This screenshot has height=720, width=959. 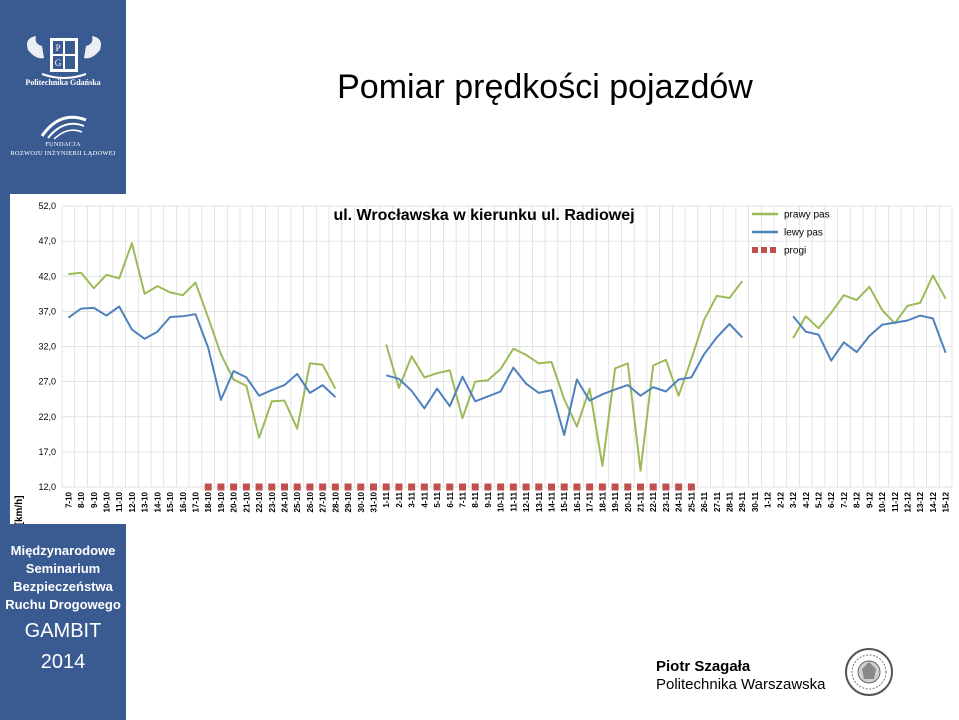 I want to click on x-tick-label: 16-11, so click(x=577, y=501).